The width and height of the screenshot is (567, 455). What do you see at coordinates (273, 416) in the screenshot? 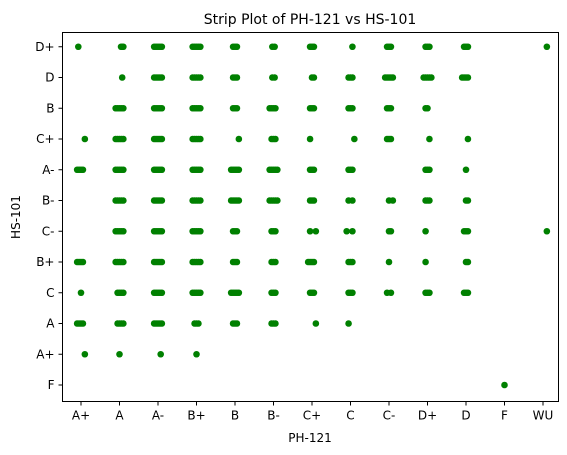
I see `x-tick-label: B-` at bounding box center [273, 416].